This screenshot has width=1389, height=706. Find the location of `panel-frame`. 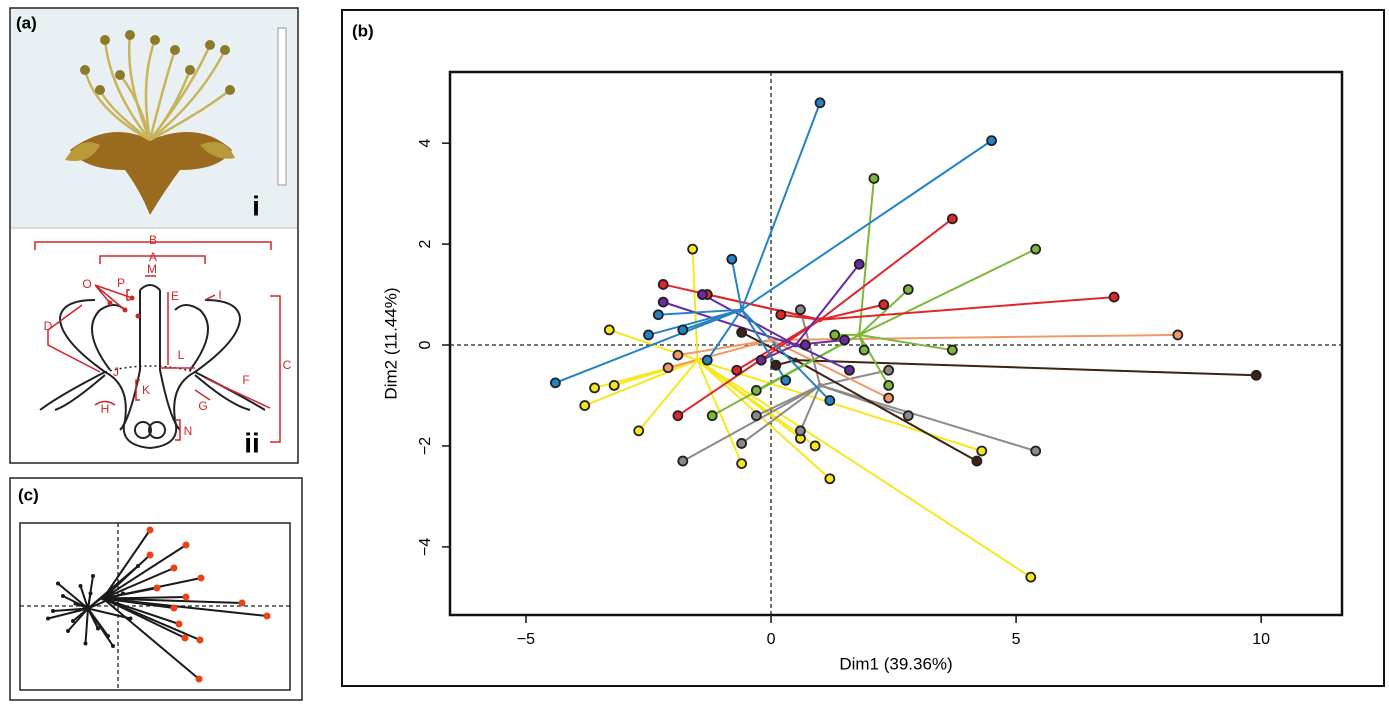

panel-frame is located at coordinates (156, 589).